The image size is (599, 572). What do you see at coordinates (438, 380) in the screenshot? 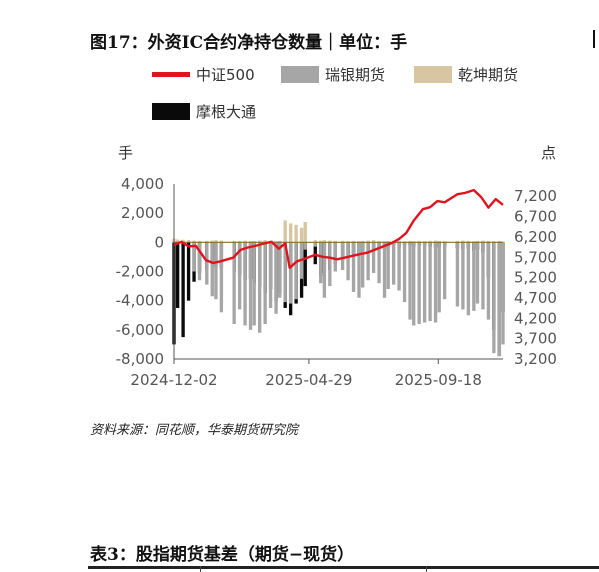
I see `x-tick-label: 2025-09-18` at bounding box center [438, 380].